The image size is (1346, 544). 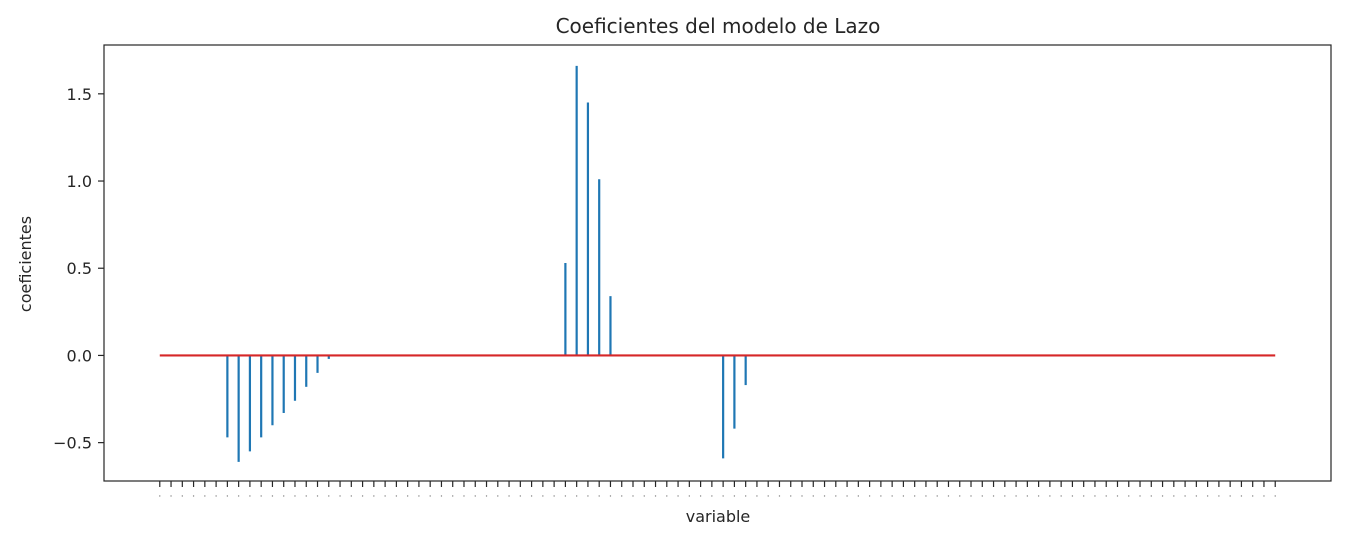 What do you see at coordinates (718, 516) in the screenshot?
I see `x-axis-title: variable` at bounding box center [718, 516].